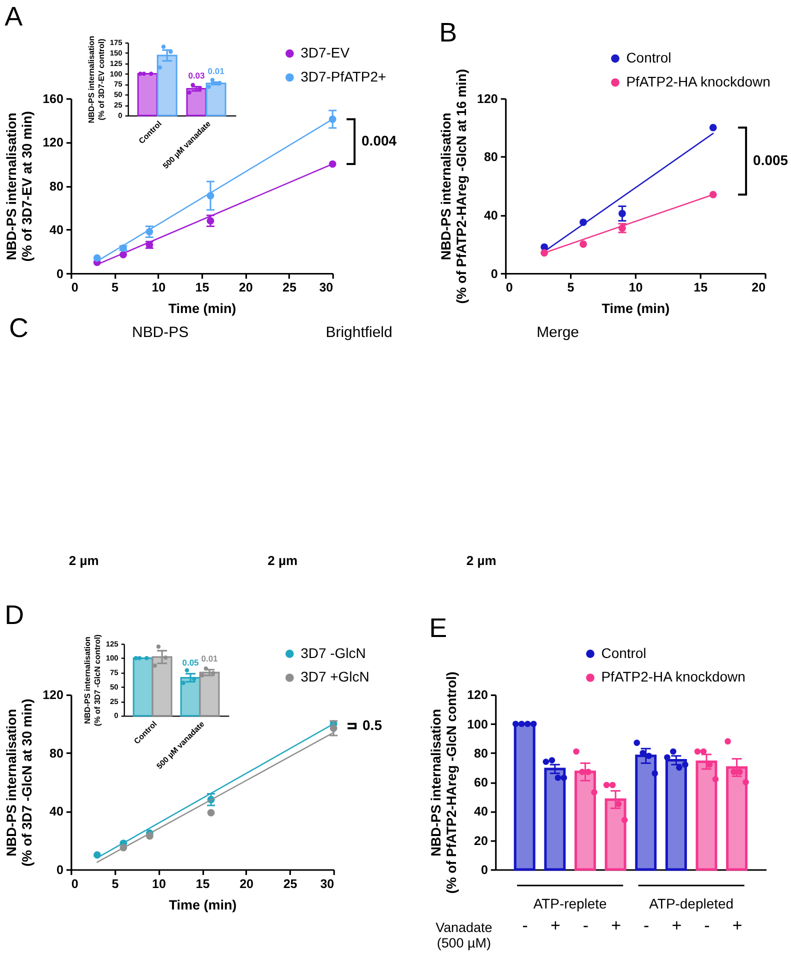  What do you see at coordinates (19, 186) in the screenshot?
I see `y-axis-title: NBD-PS internalisation (% of 3D7-EV at 30 min)` at bounding box center [19, 186].